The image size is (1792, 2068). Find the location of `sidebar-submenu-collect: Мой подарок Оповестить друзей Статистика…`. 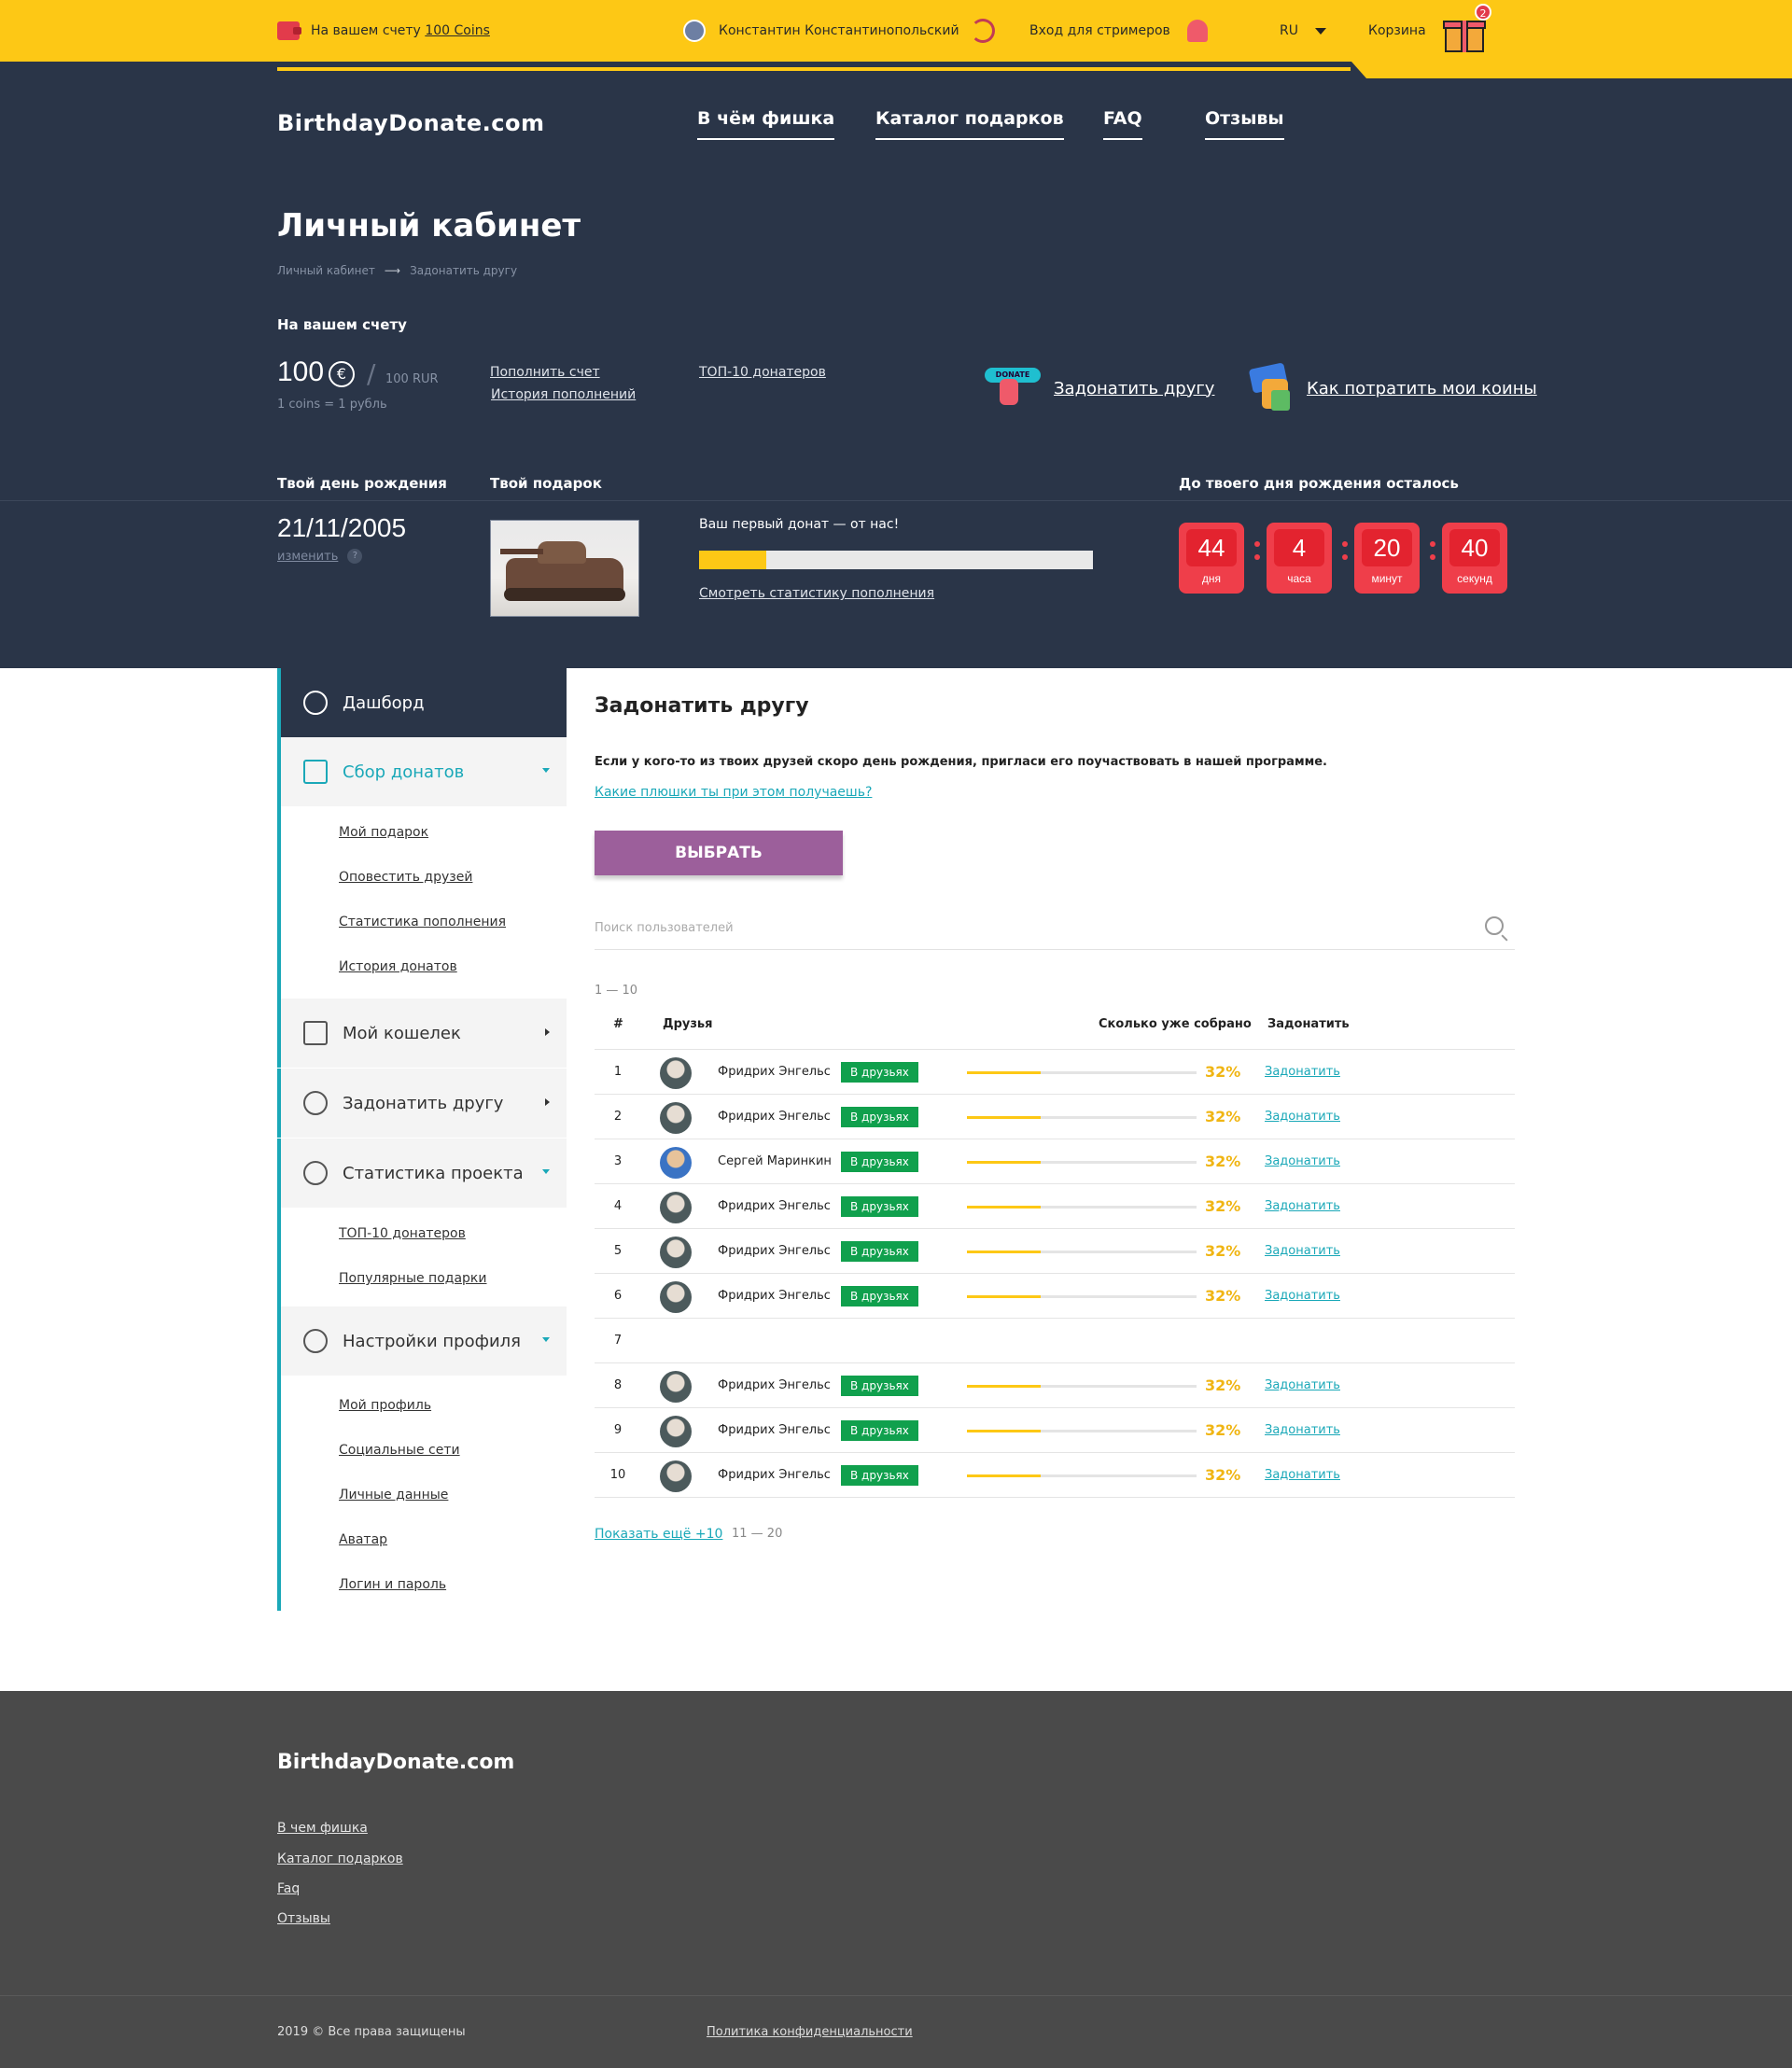

sidebar-submenu-collect: Мой подарок Оповестить друзей Статистика… is located at coordinates (422, 902).